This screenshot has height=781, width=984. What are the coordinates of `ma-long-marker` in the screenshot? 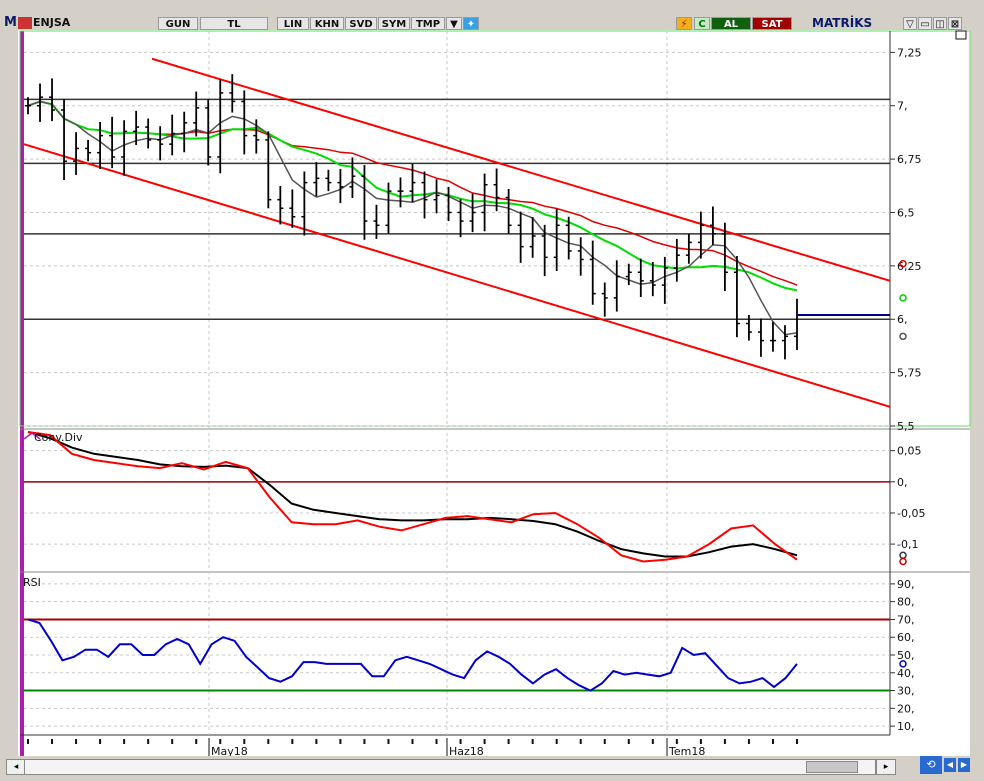 It's located at (903, 298).